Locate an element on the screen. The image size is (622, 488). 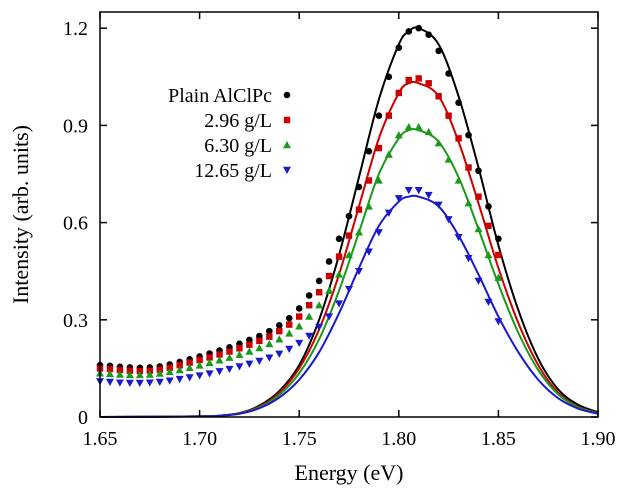
x-tick-label: 1.80 is located at coordinates (398, 439).